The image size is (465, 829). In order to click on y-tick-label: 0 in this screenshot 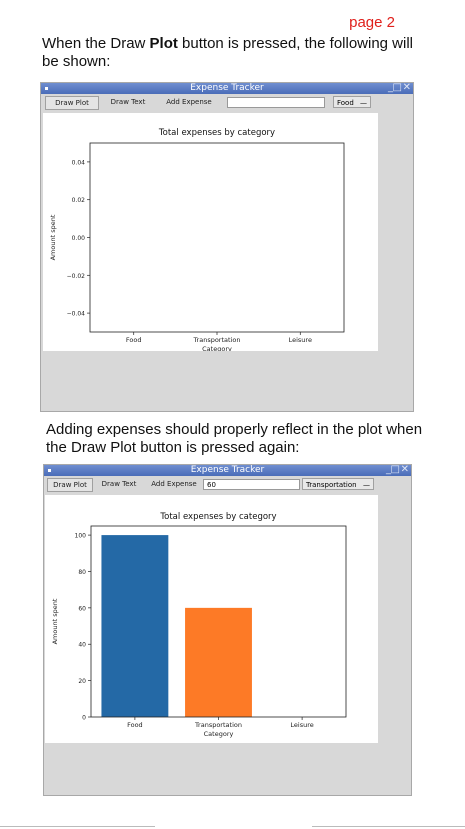, I will do `click(84, 718)`.